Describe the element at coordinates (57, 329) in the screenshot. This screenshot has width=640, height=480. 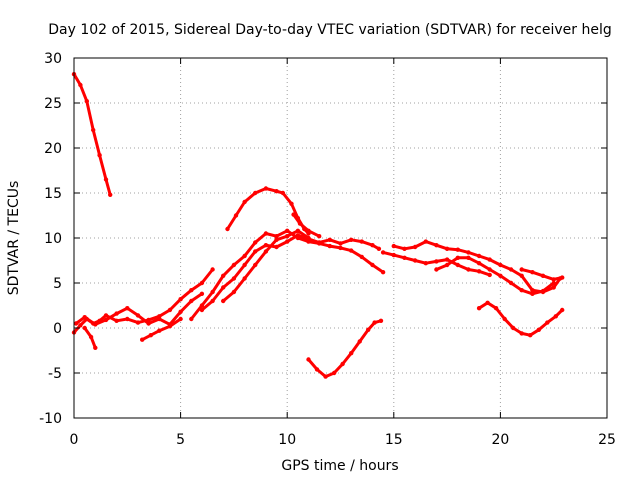
I see `y-tick-label: 0` at that location.